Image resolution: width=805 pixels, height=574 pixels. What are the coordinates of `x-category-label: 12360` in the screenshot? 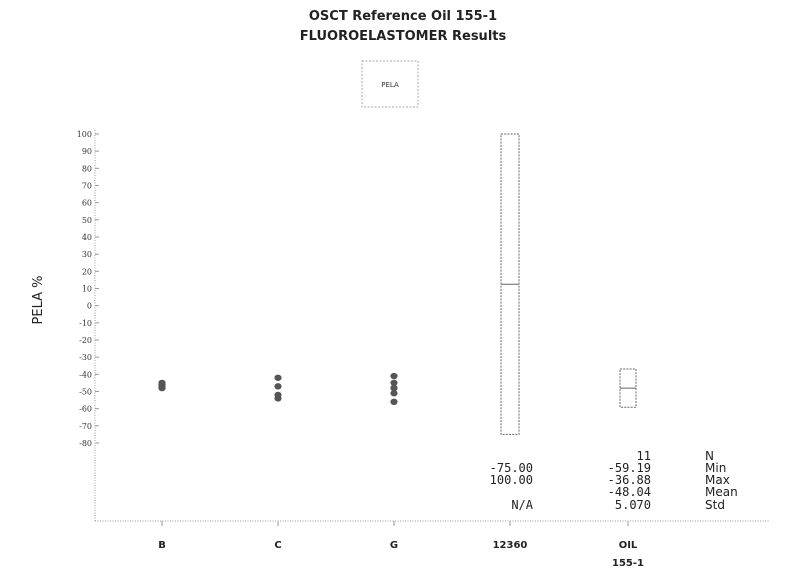 It's located at (510, 545).